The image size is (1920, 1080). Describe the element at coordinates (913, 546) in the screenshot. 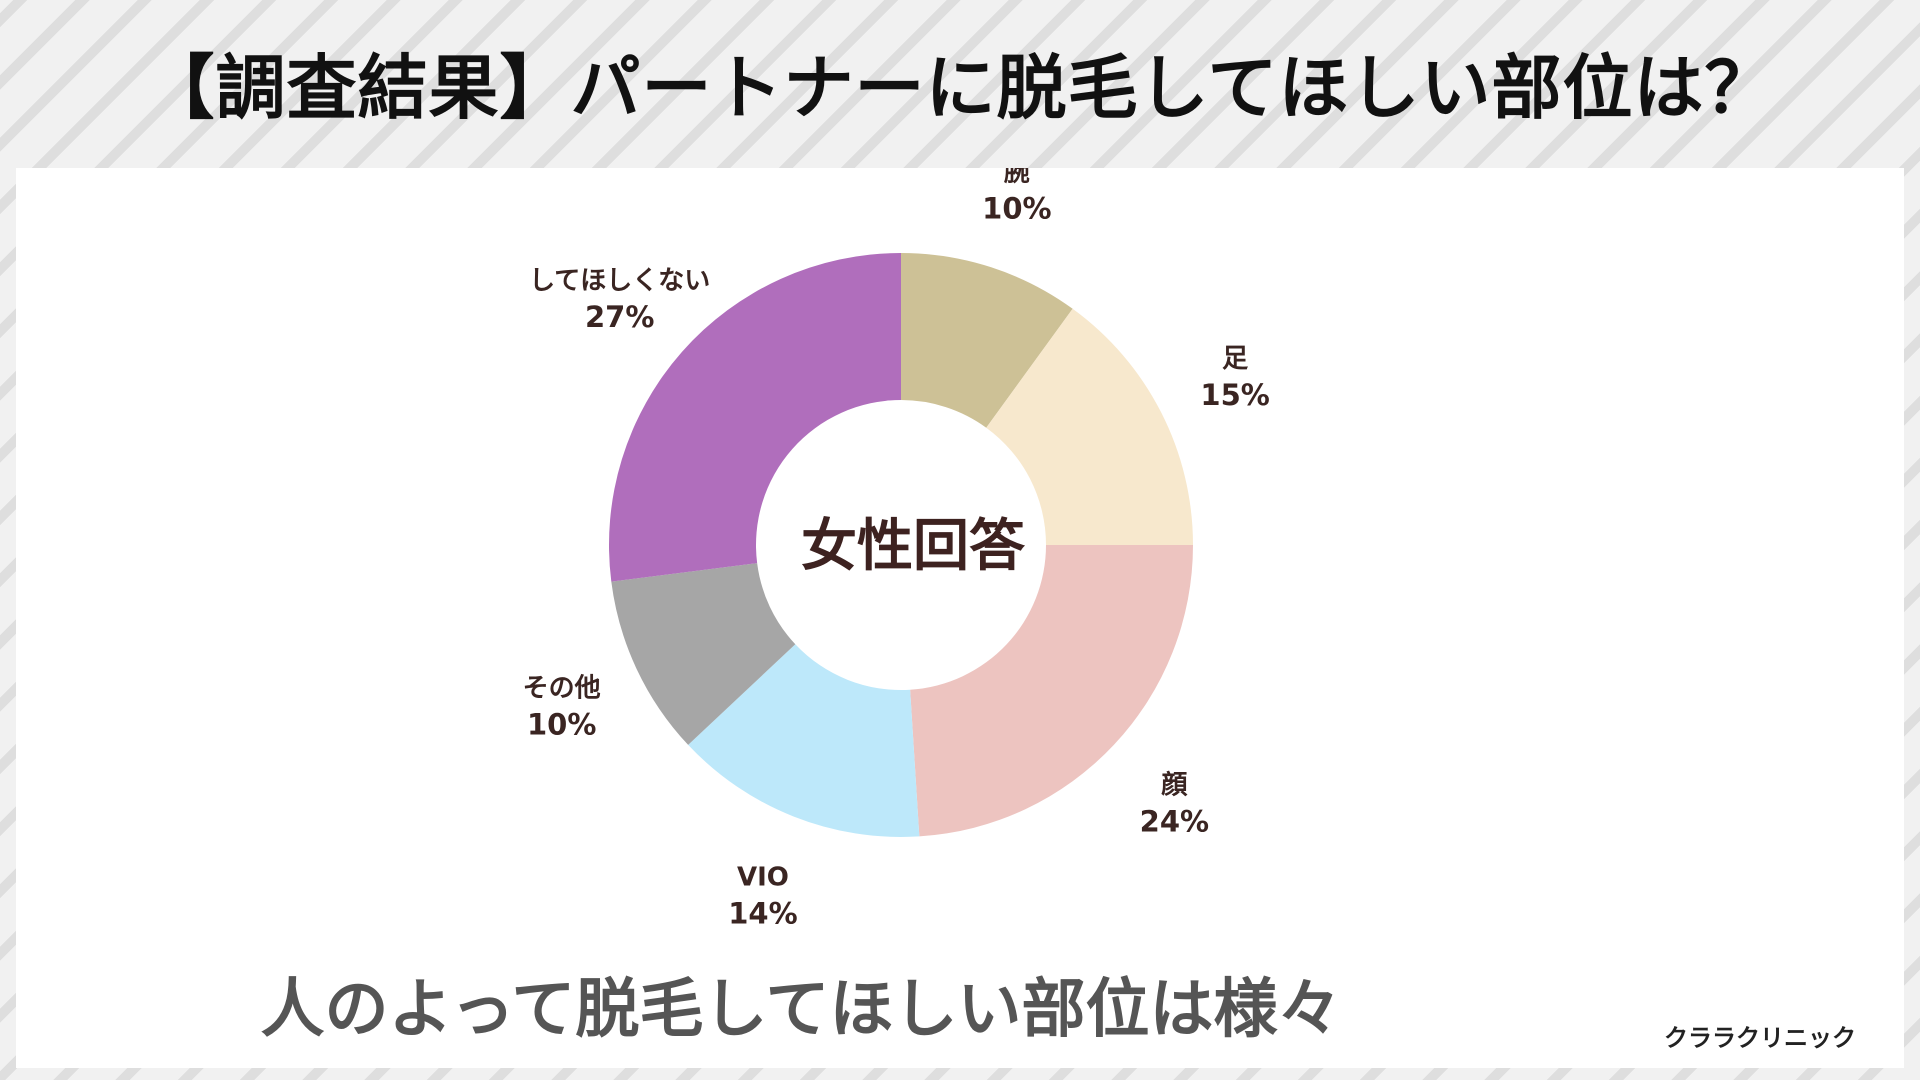

I see `donut-center-label: 女性回答` at that location.